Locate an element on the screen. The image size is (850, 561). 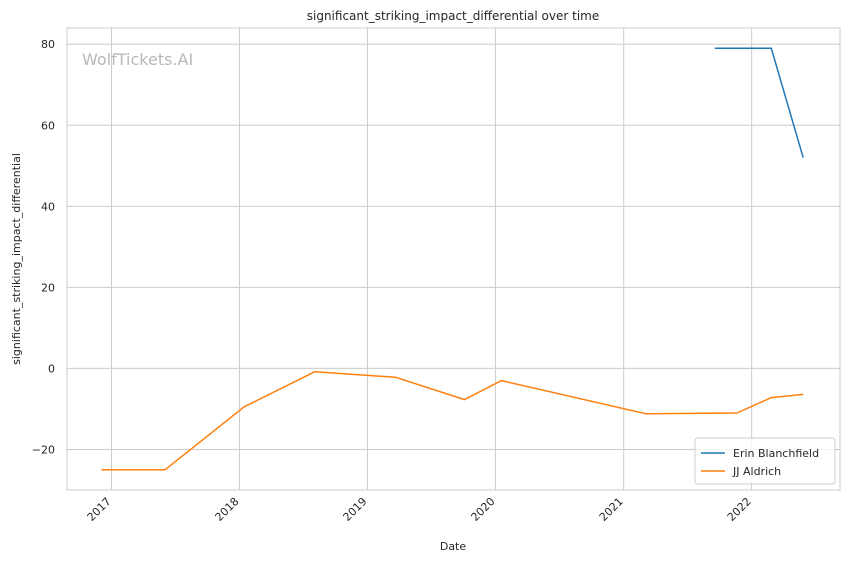
x-tick-label: 2018 is located at coordinates (227, 509).